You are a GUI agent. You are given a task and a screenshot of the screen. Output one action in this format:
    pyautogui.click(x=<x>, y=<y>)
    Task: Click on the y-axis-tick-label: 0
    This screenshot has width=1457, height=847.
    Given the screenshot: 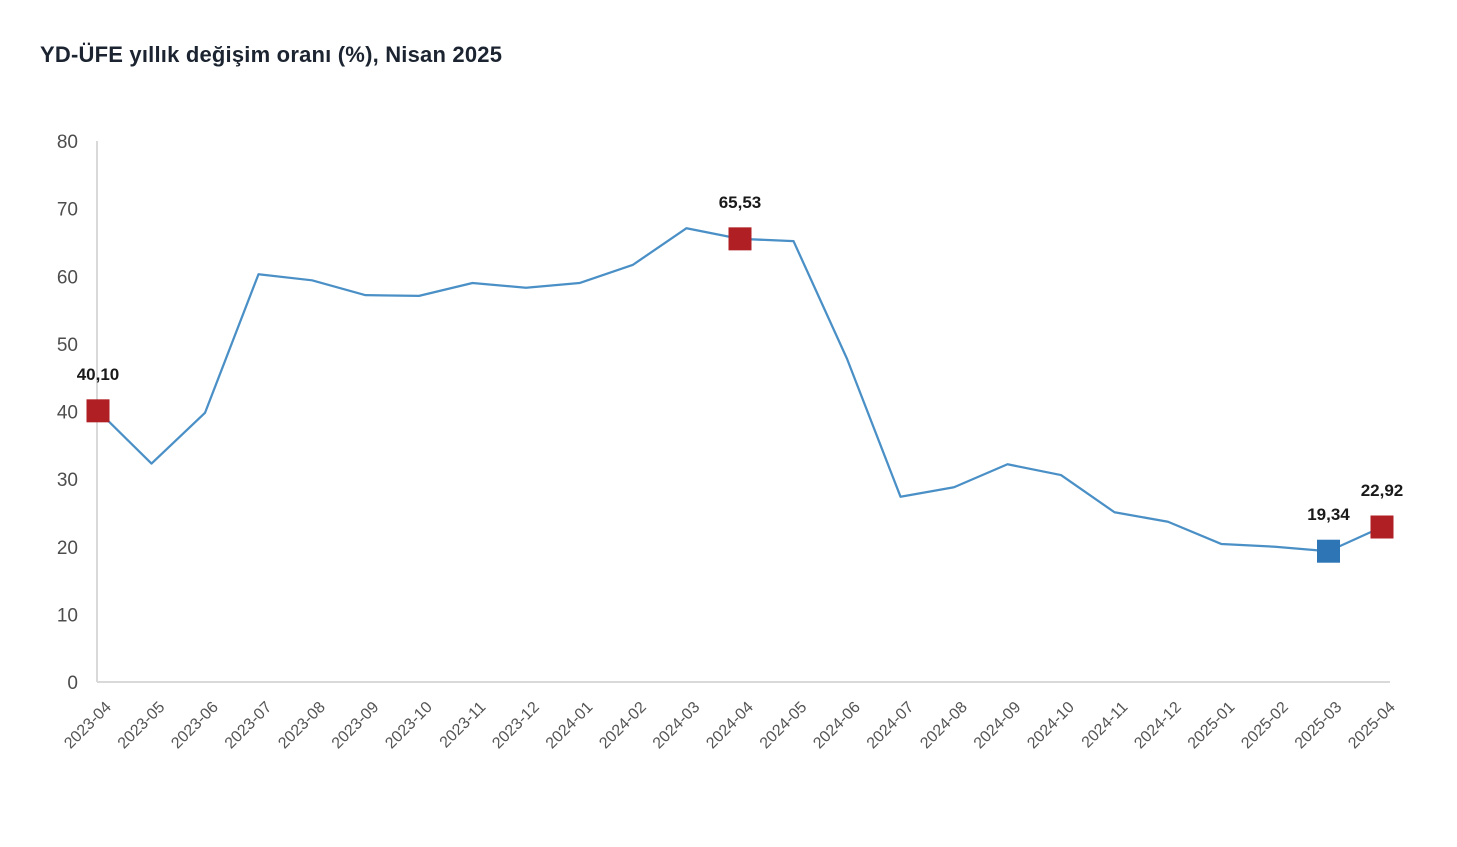 What is the action you would take?
    pyautogui.click(x=72, y=683)
    